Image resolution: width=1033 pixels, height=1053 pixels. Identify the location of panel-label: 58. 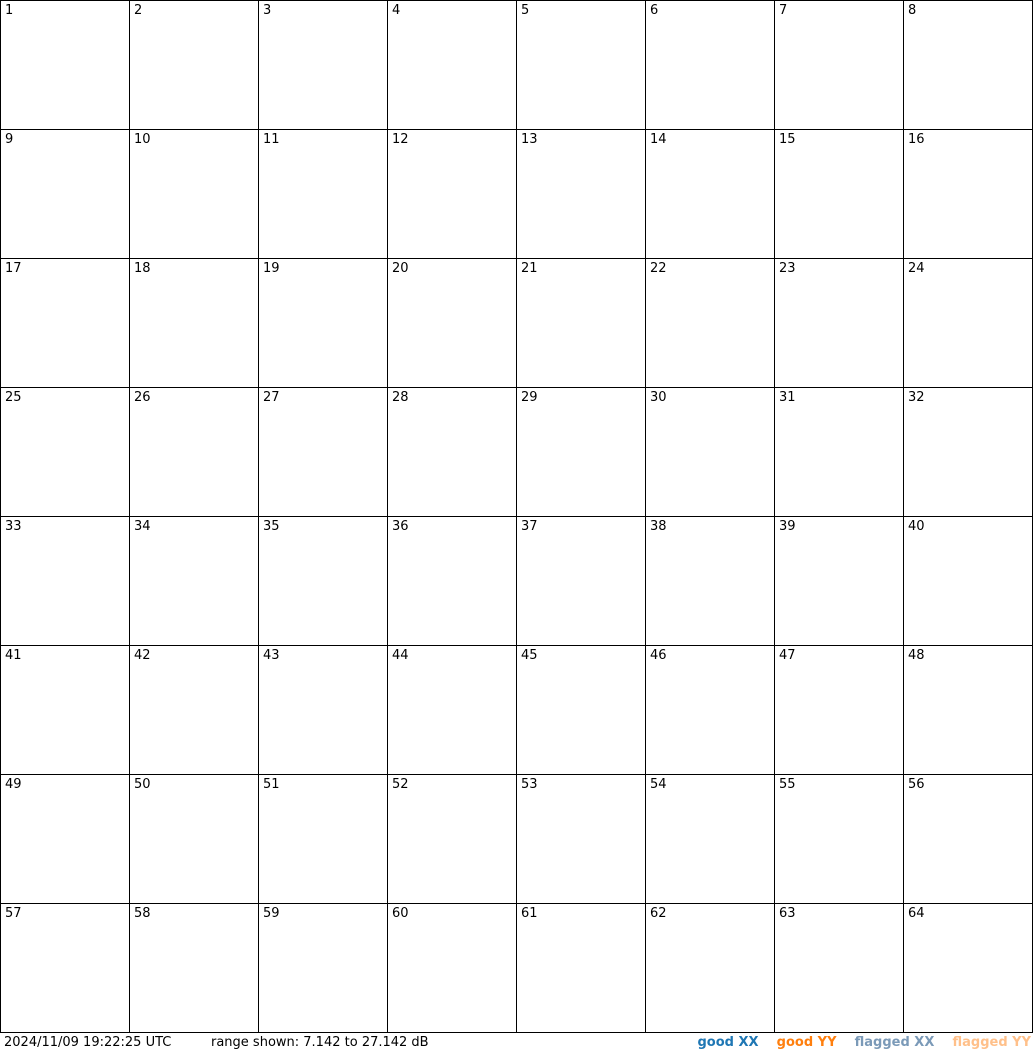
(142, 913).